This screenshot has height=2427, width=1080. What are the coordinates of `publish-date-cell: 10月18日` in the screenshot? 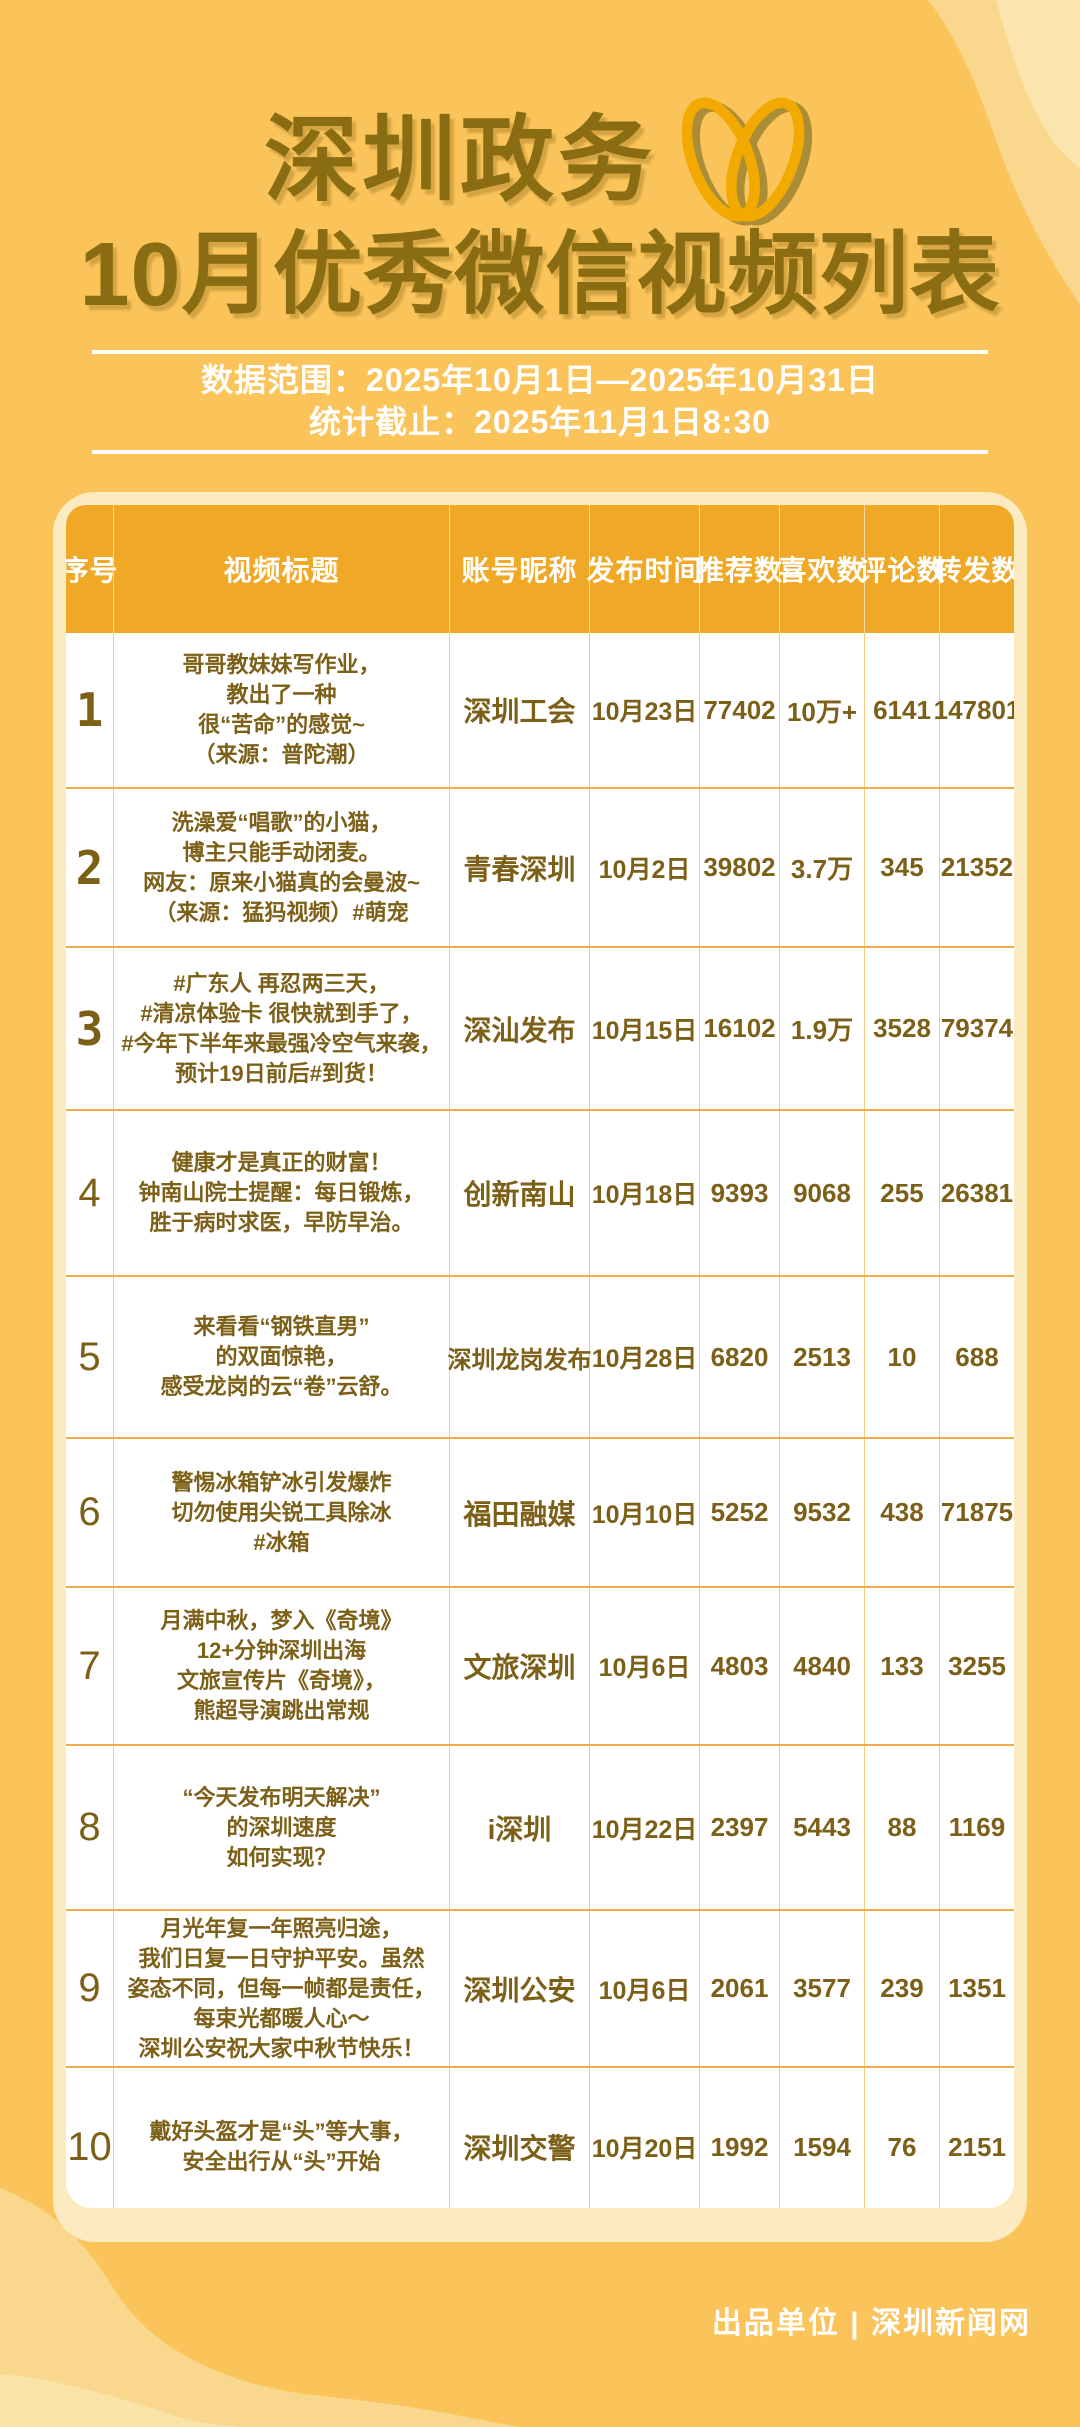 It's located at (645, 1193).